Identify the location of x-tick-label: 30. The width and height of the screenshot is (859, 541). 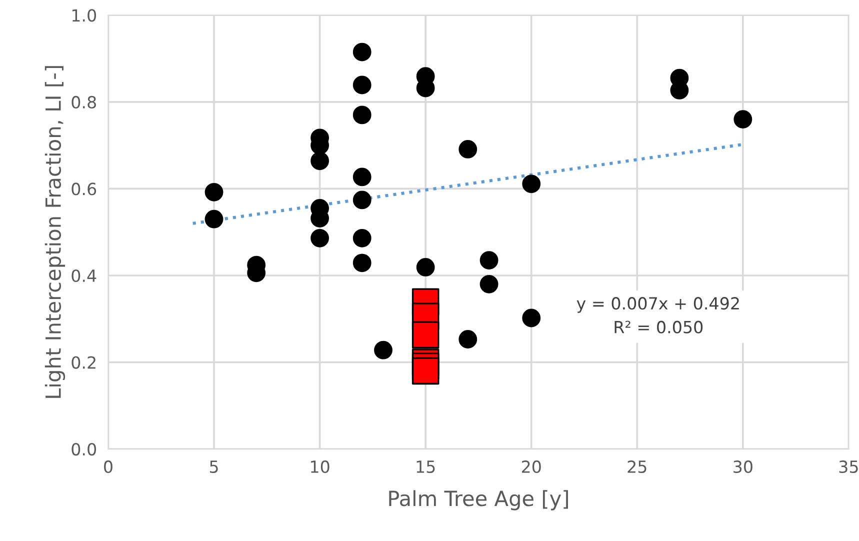
(743, 467).